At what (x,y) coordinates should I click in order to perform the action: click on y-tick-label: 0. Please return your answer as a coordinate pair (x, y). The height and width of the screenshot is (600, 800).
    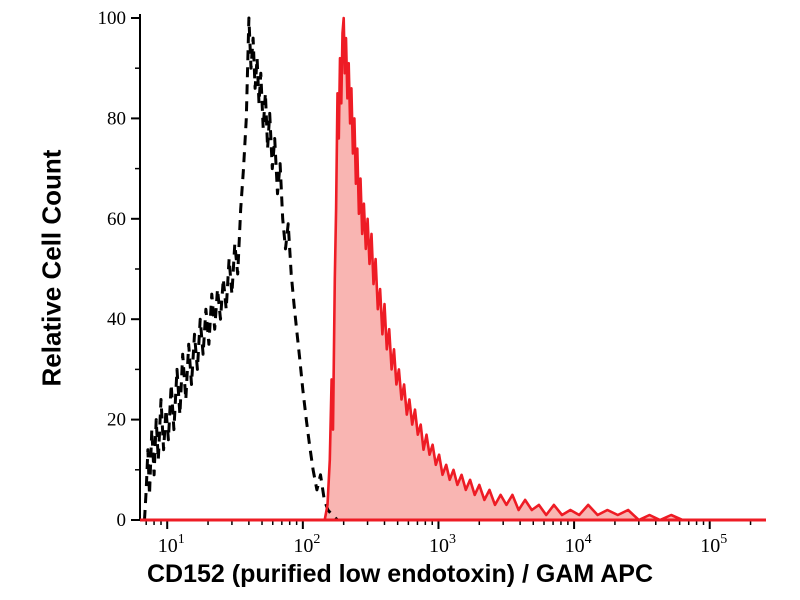
    Looking at the image, I should click on (122, 520).